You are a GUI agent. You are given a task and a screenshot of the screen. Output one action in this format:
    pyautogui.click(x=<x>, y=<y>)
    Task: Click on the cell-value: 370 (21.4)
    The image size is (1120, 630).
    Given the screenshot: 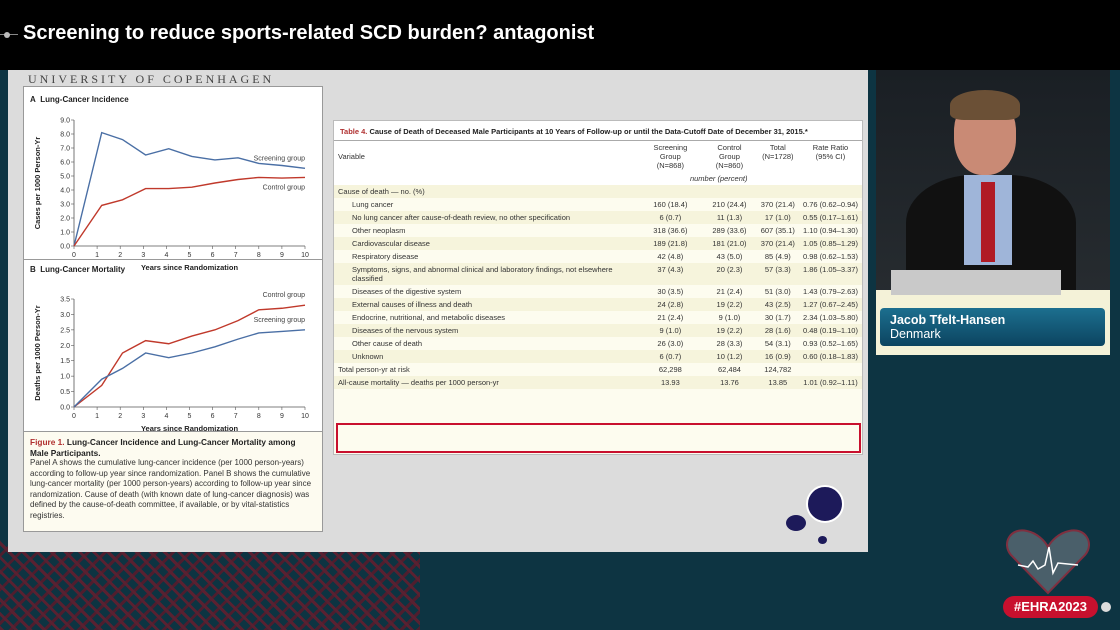 What is the action you would take?
    pyautogui.click(x=777, y=204)
    